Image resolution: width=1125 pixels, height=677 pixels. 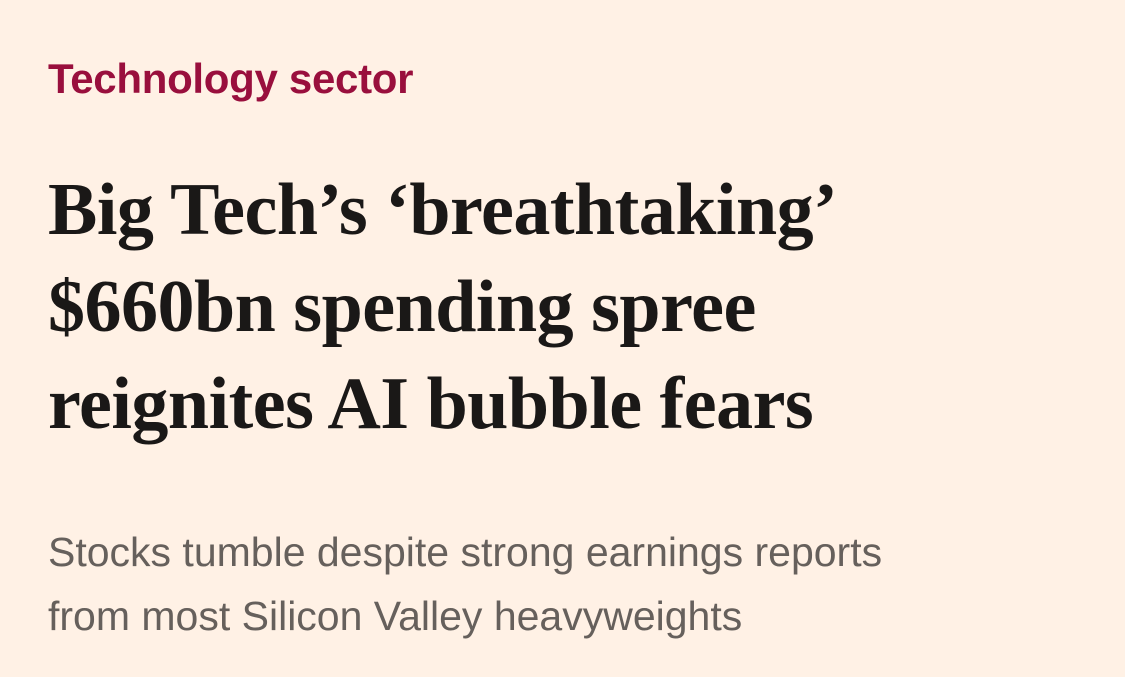 What do you see at coordinates (402, 307) in the screenshot?
I see `headline-line-2: $660bn spending spree` at bounding box center [402, 307].